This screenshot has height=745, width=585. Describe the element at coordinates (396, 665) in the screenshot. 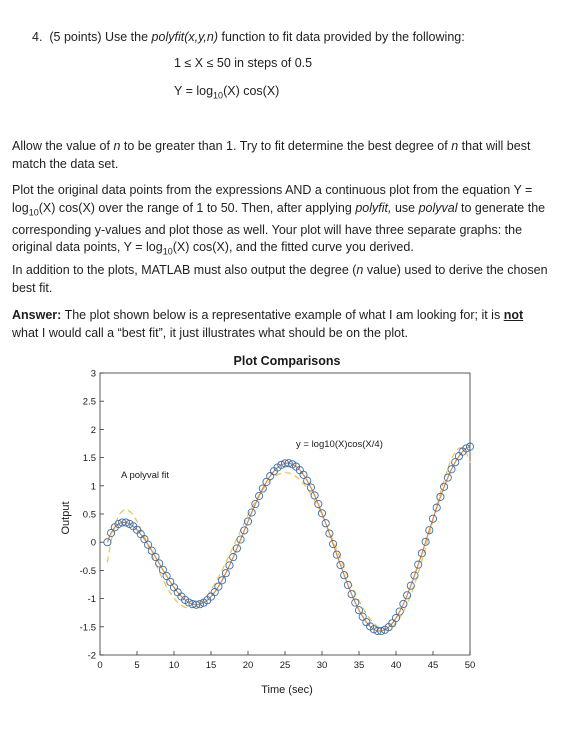

I see `x-tick-label: 40` at that location.